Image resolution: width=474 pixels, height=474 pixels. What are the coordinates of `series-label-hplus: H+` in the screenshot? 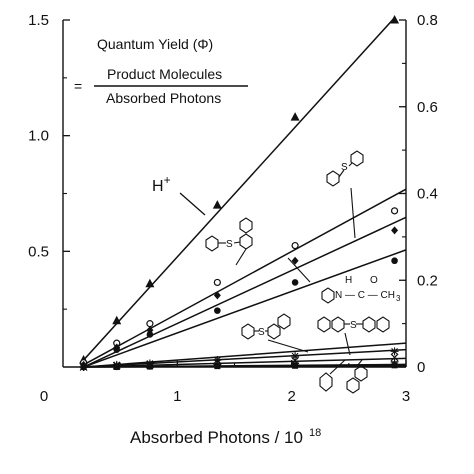 It's located at (161, 184).